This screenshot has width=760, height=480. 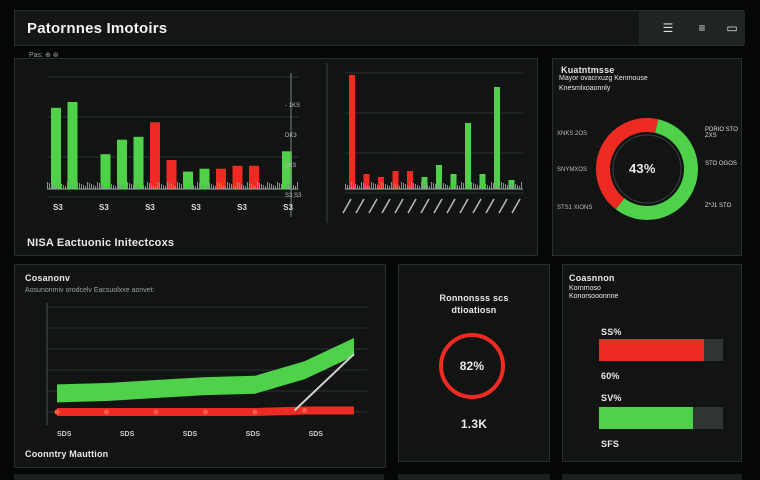 What do you see at coordinates (661, 350) in the screenshot?
I see `bar-track` at bounding box center [661, 350].